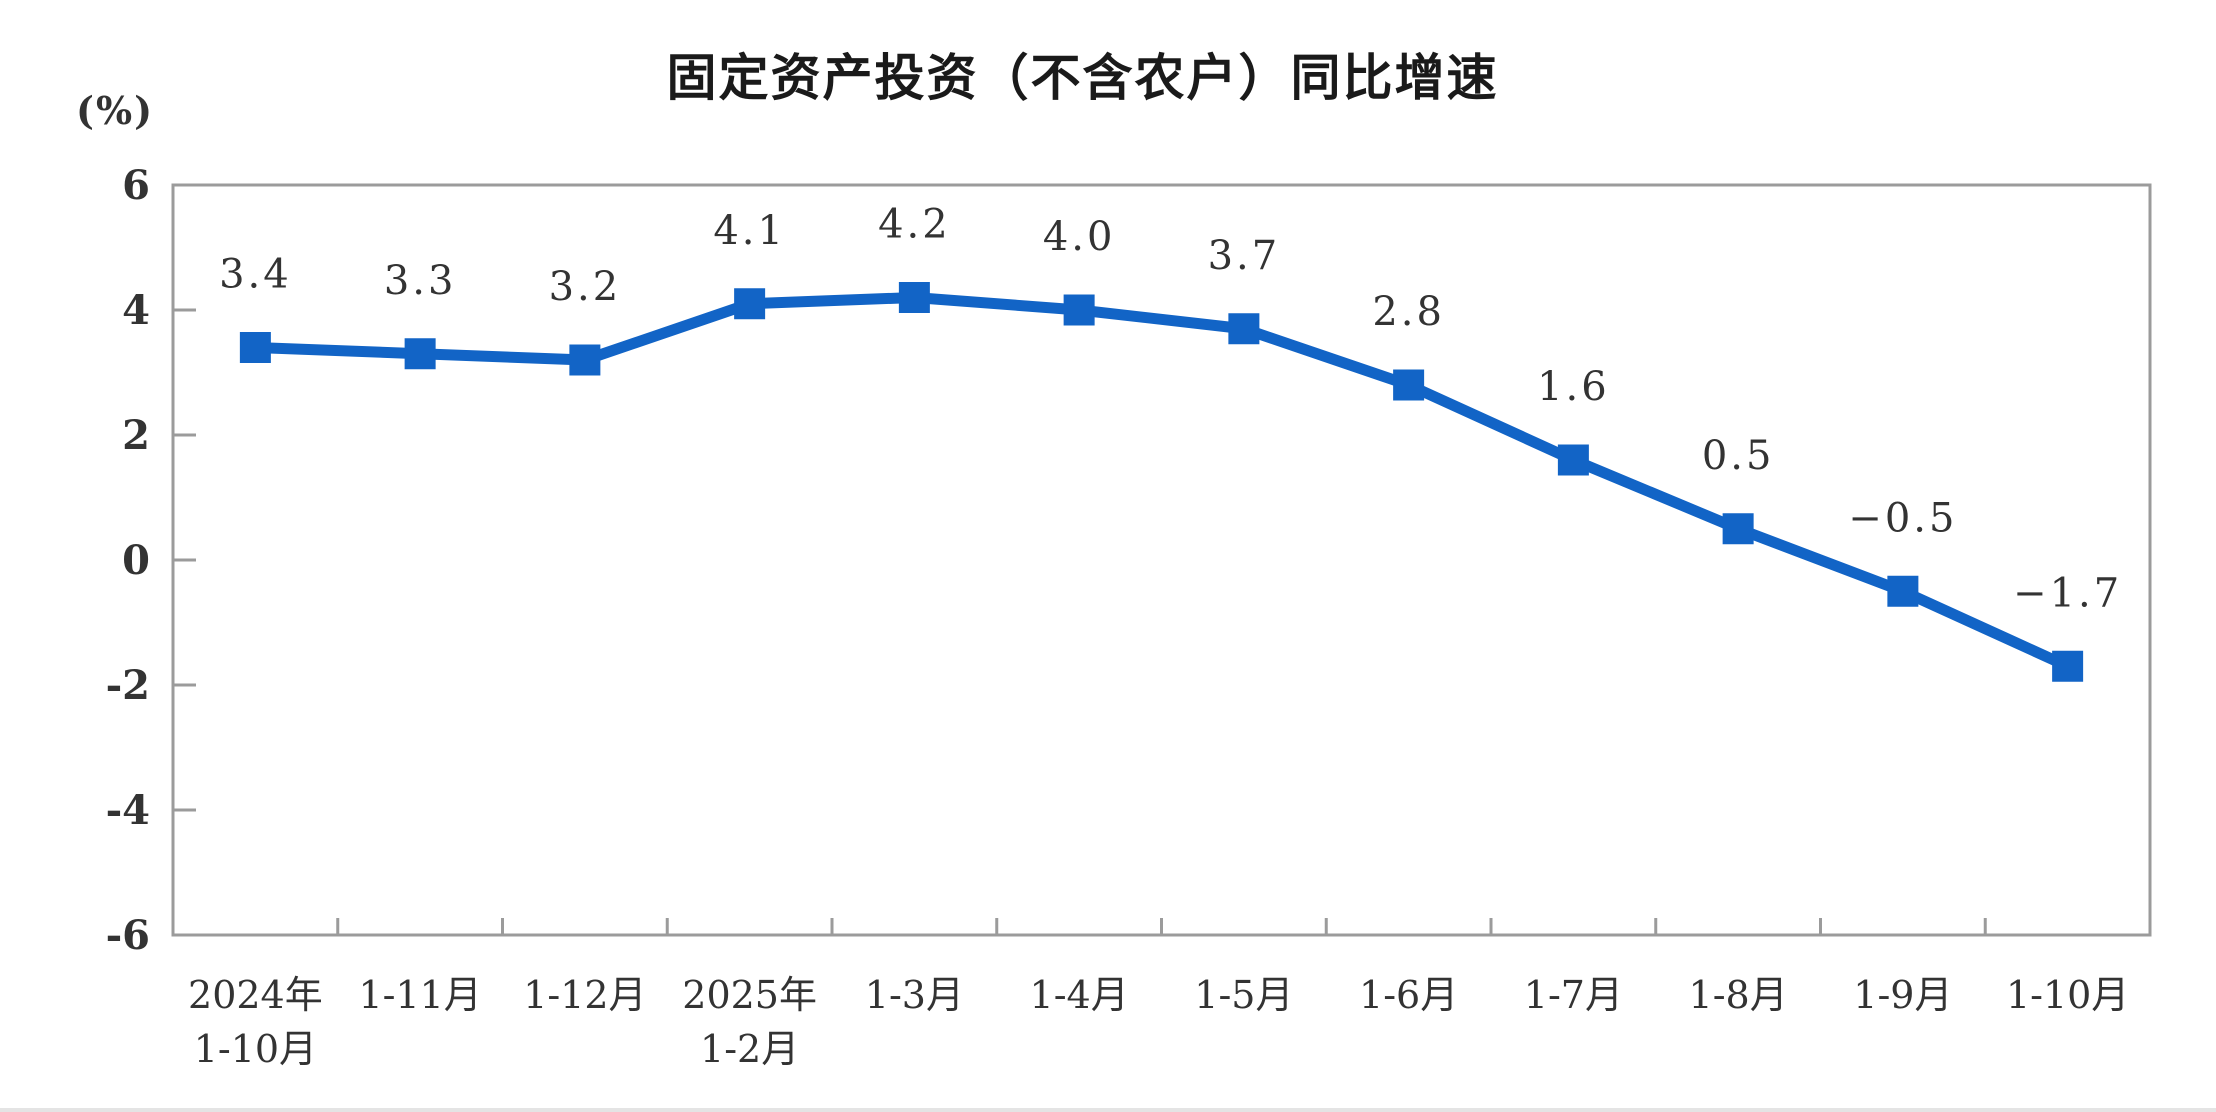 The image size is (2216, 1112). What do you see at coordinates (1408, 312) in the screenshot?
I see `data-label: 2.8` at bounding box center [1408, 312].